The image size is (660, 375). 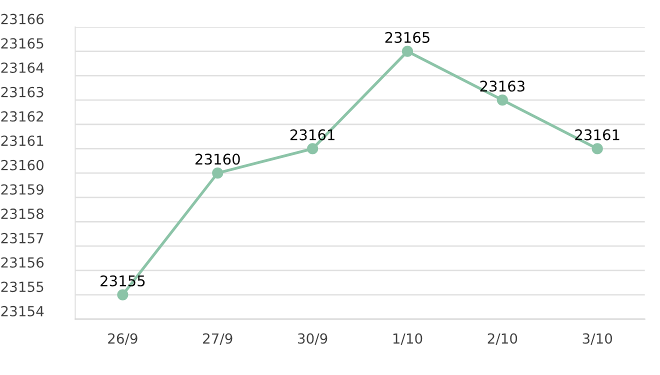 I want to click on y-tick-label: 23155, so click(x=22, y=287).